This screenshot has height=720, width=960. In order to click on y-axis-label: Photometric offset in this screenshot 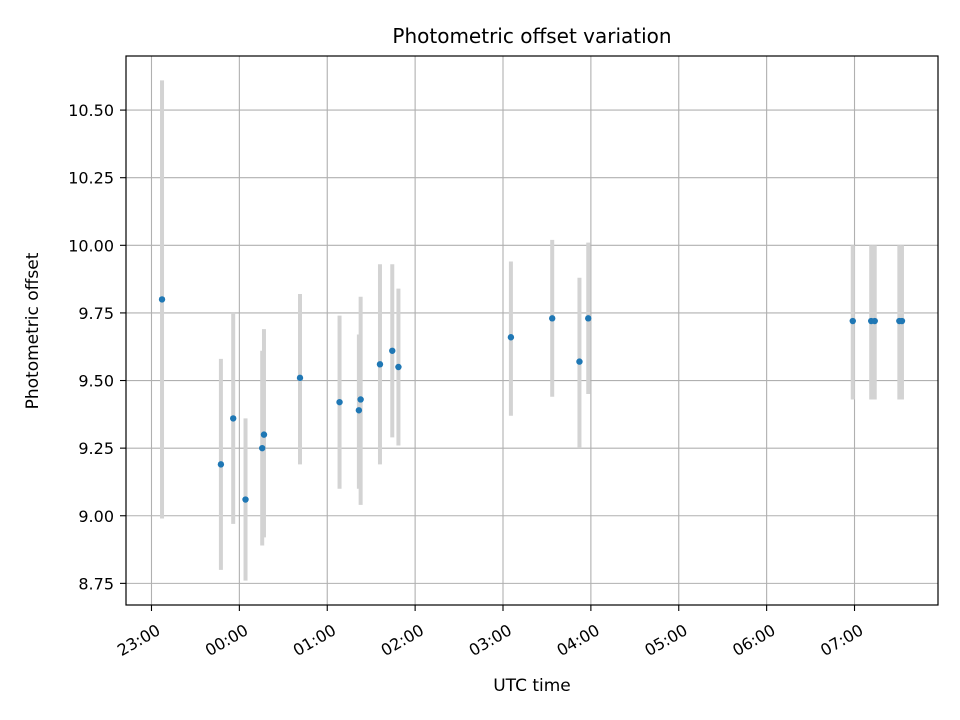, I will do `click(33, 330)`.